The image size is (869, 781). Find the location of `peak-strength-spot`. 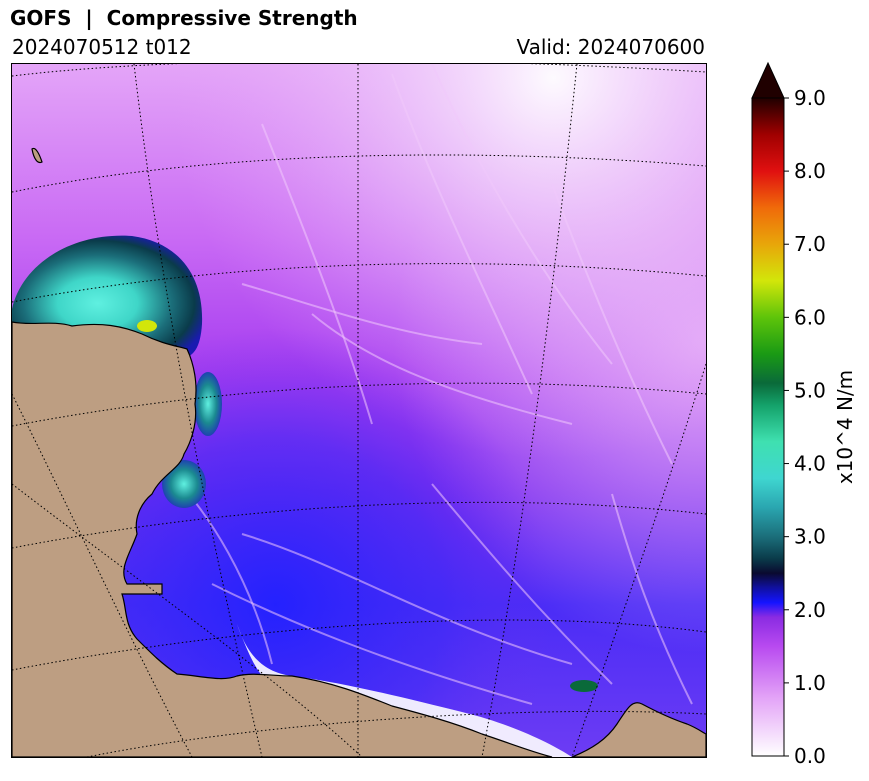

peak-strength-spot is located at coordinates (147, 326).